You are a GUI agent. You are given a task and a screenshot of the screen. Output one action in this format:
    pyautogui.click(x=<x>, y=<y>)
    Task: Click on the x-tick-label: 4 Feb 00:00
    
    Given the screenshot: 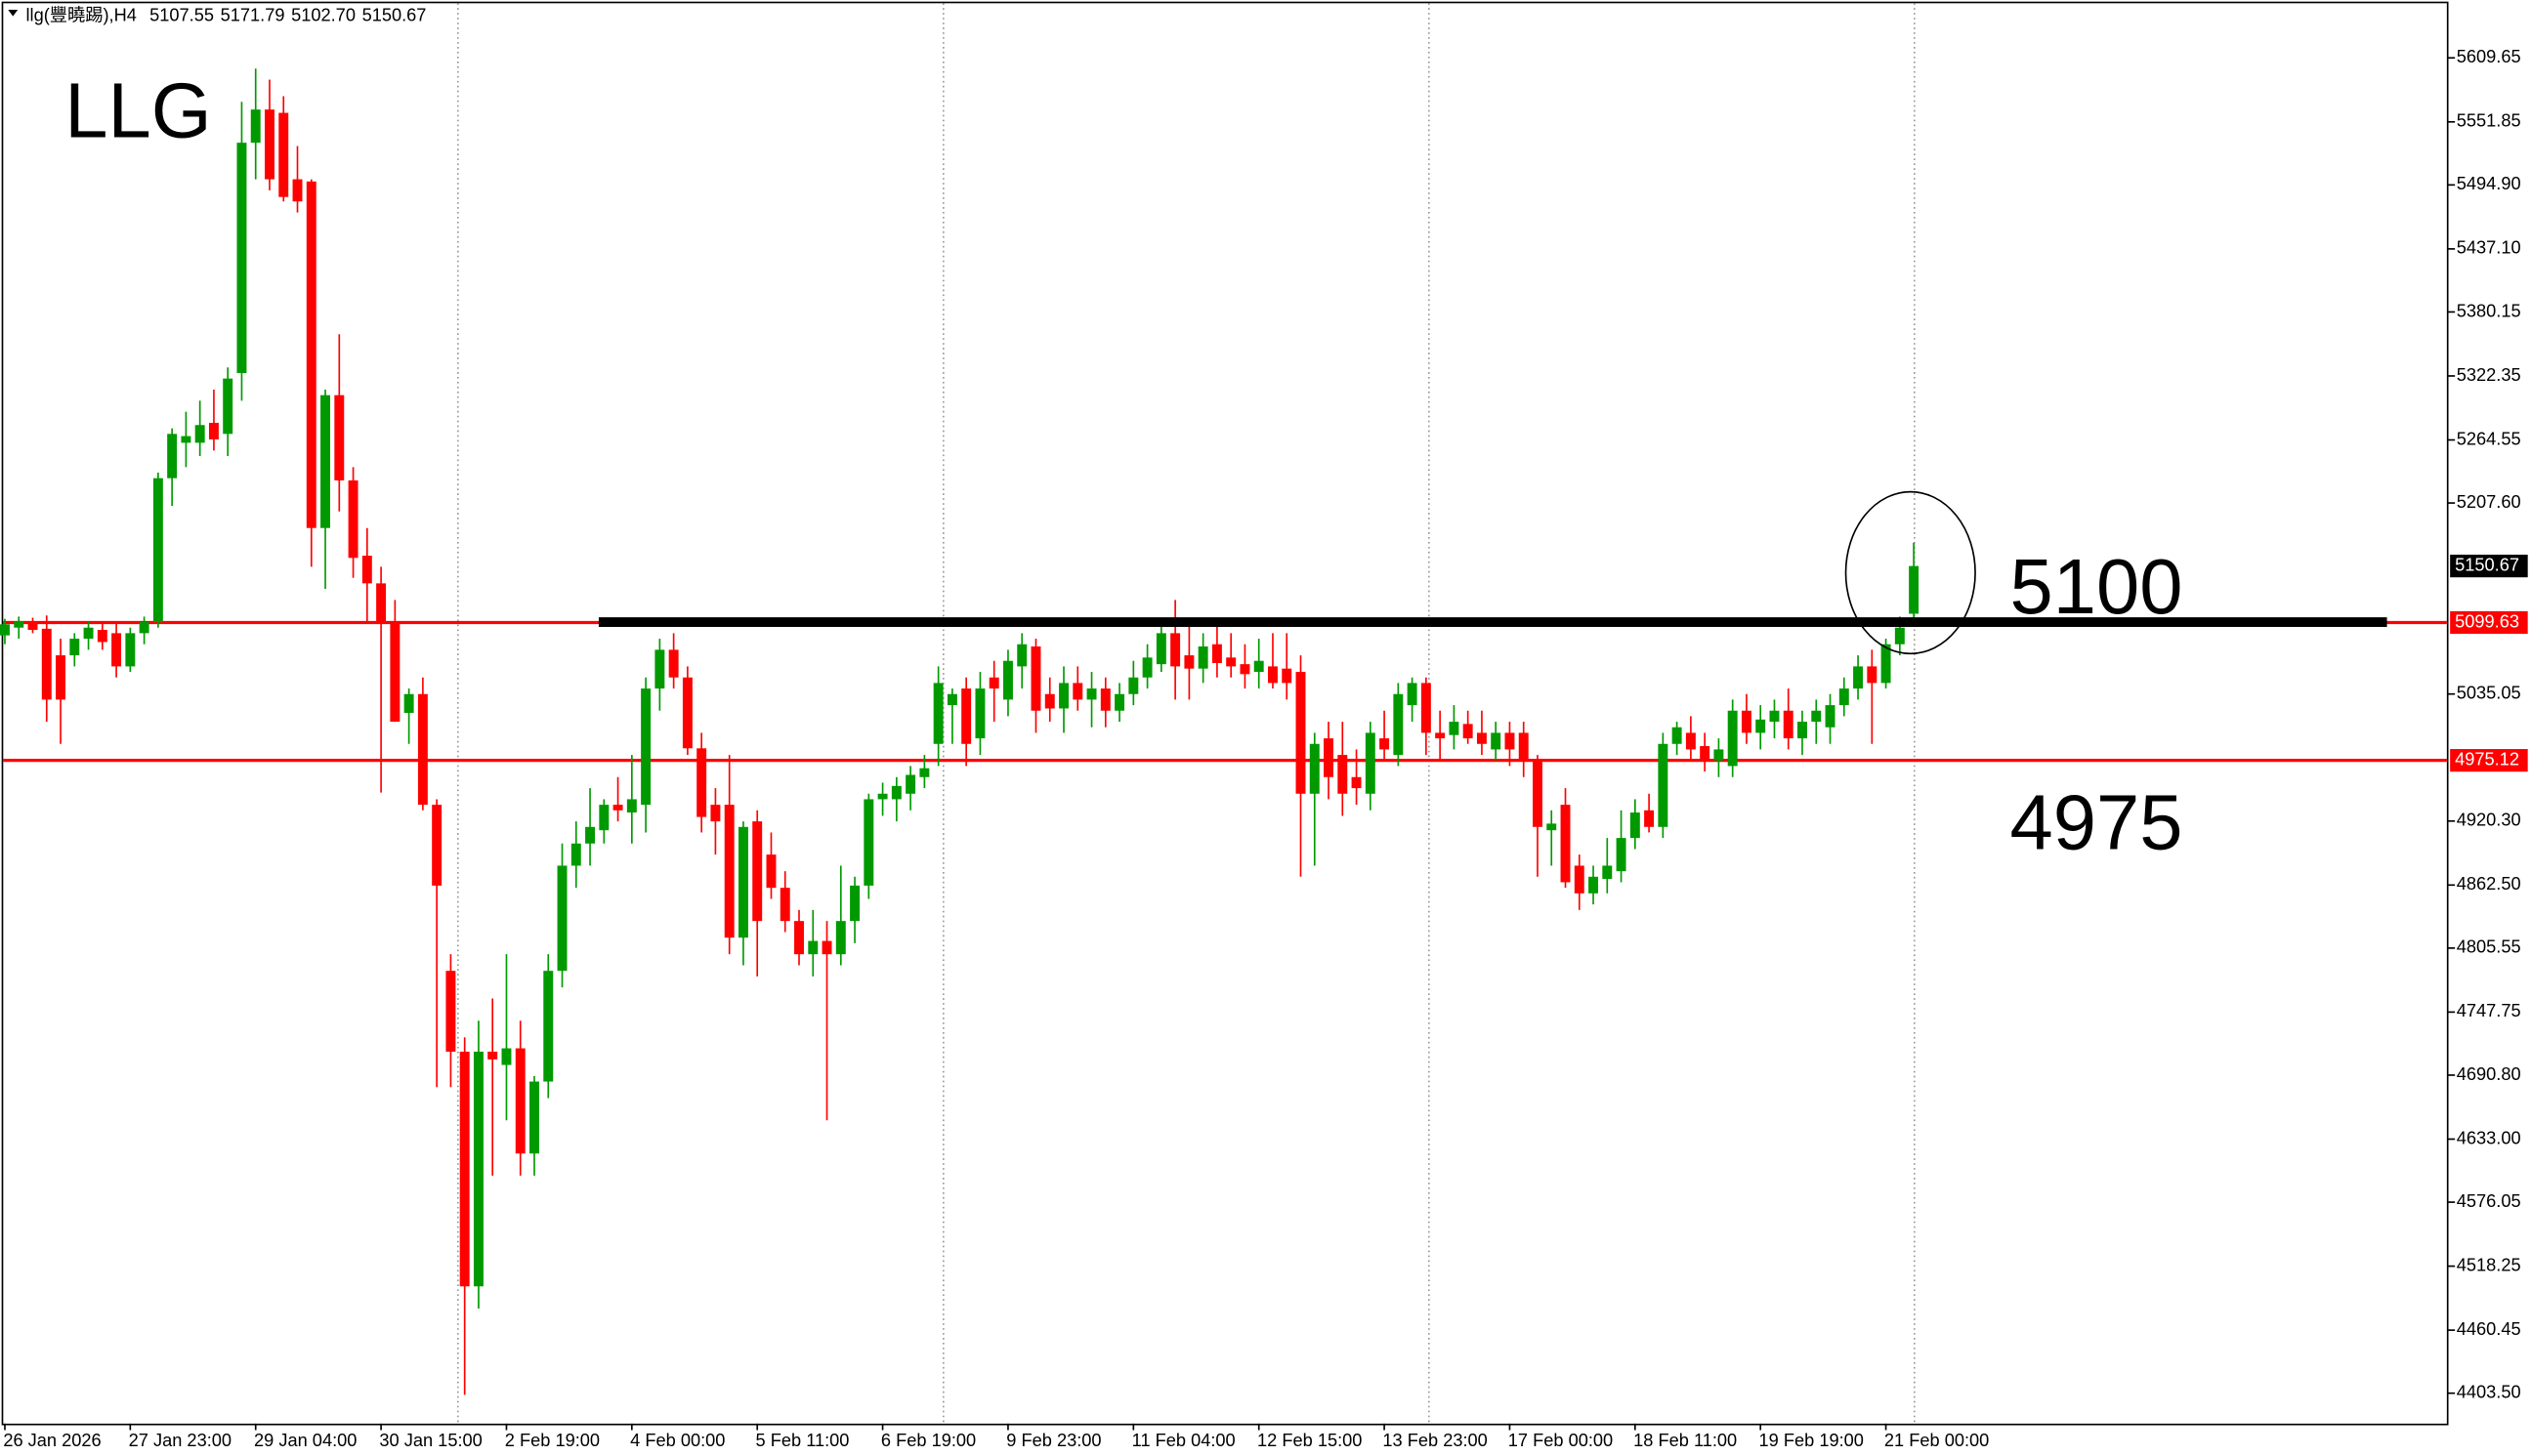 What is the action you would take?
    pyautogui.click(x=677, y=1440)
    